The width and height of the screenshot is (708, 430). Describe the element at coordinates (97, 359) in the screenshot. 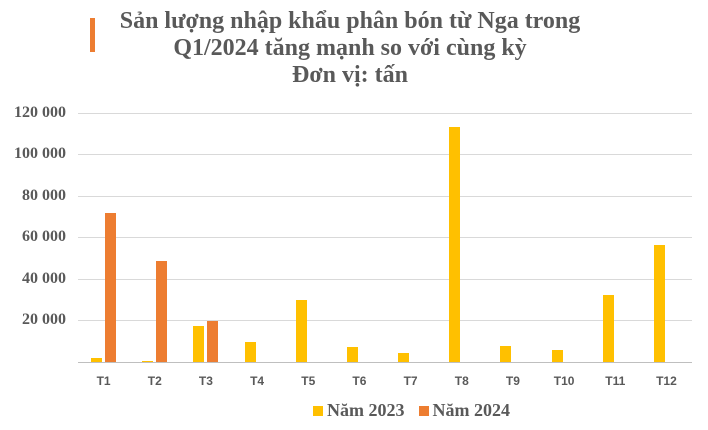

I see `bar-t1-2023` at that location.